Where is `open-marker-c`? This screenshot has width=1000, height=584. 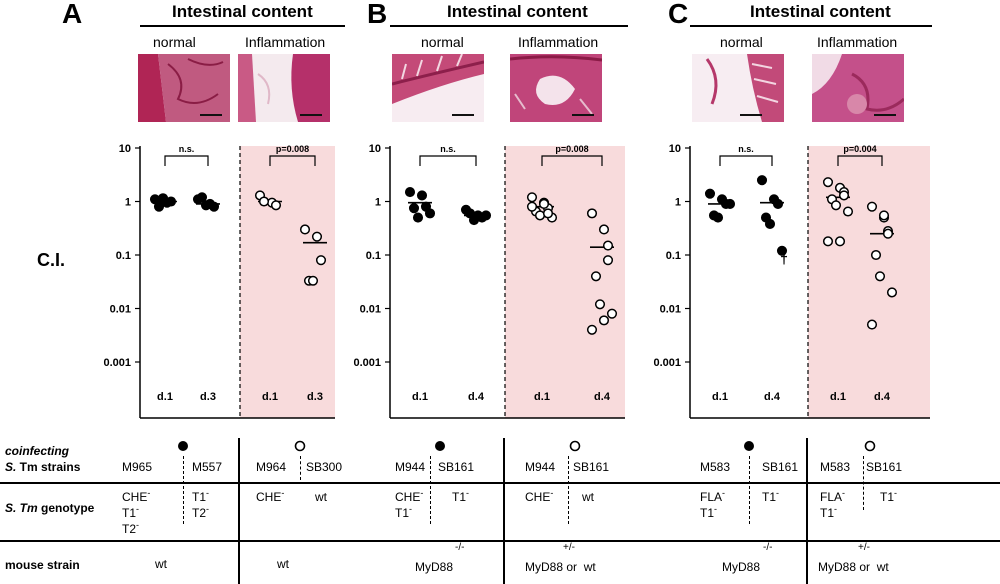
open-marker-c is located at coordinates (870, 446).